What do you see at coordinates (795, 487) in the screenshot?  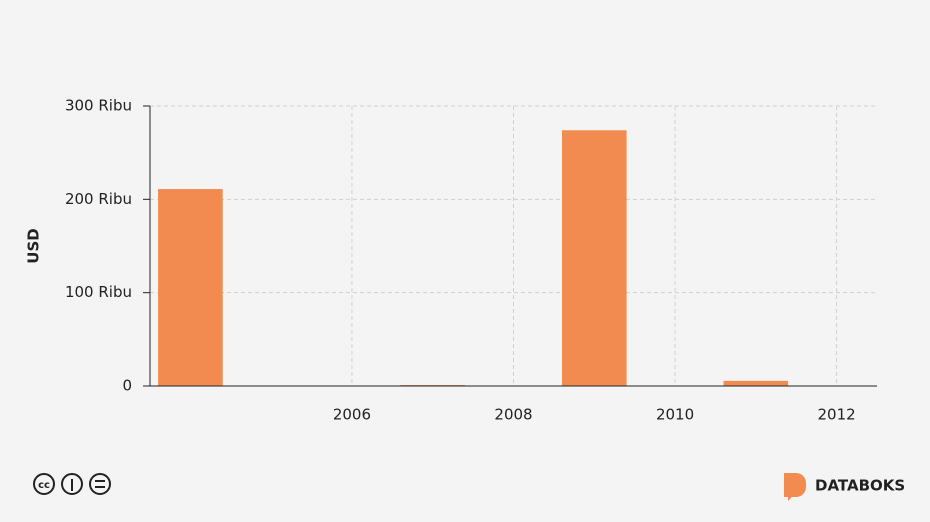 I see `brand-logo` at bounding box center [795, 487].